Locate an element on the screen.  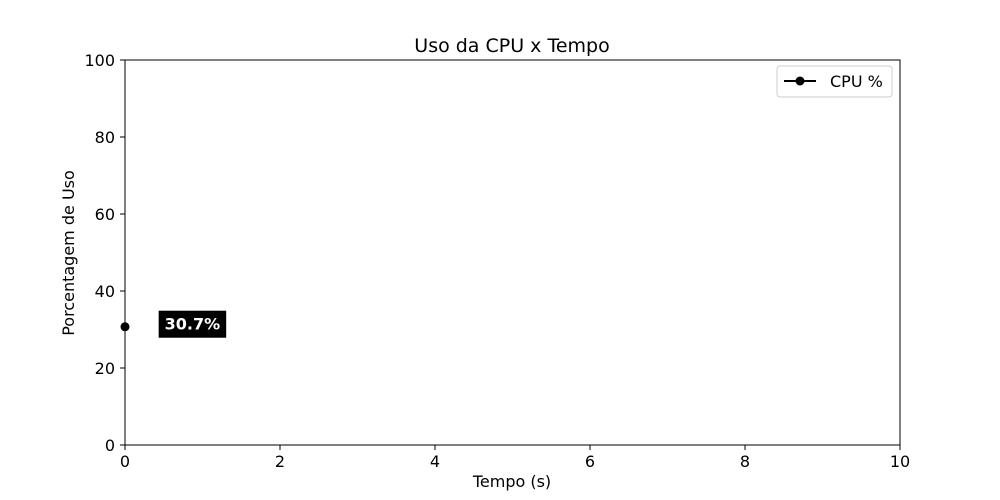
x-tick-label: 8 is located at coordinates (745, 461).